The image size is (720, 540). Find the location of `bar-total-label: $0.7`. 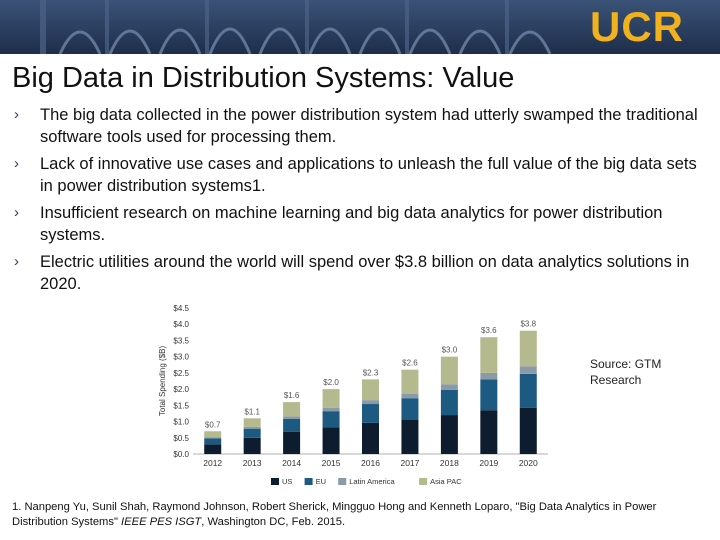

bar-total-label: $0.7 is located at coordinates (213, 424).